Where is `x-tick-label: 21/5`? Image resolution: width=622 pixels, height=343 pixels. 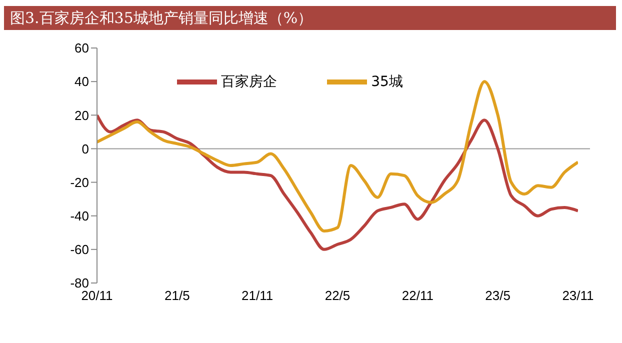
x-tick-label: 21/5 is located at coordinates (177, 296).